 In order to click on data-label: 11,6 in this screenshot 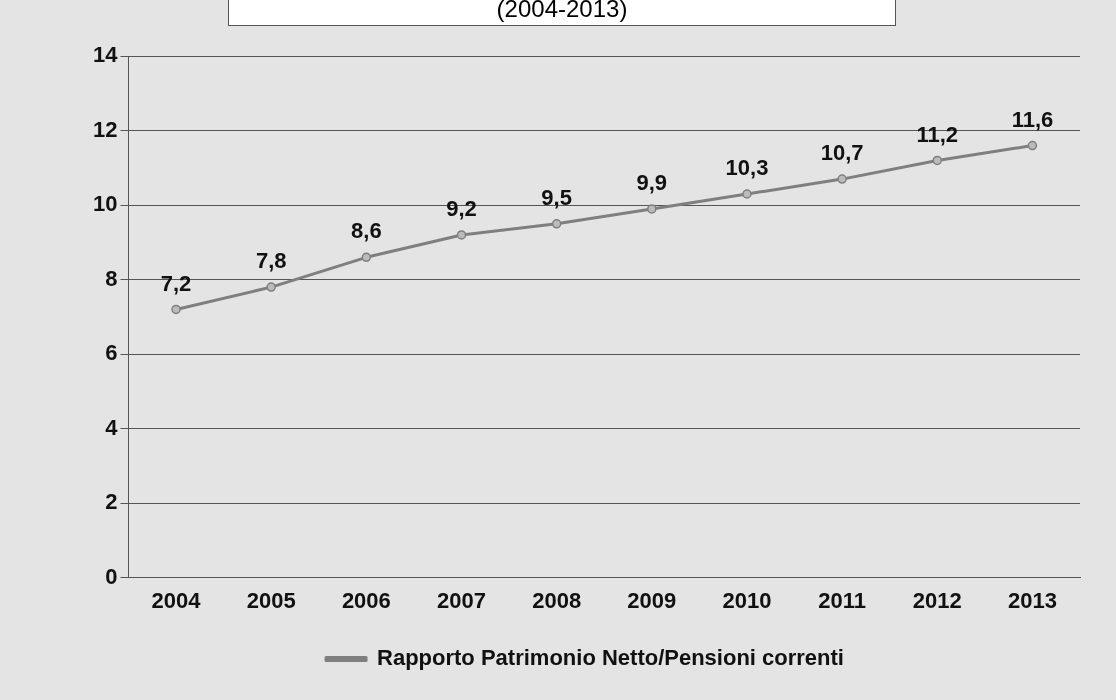, I will do `click(1032, 119)`.